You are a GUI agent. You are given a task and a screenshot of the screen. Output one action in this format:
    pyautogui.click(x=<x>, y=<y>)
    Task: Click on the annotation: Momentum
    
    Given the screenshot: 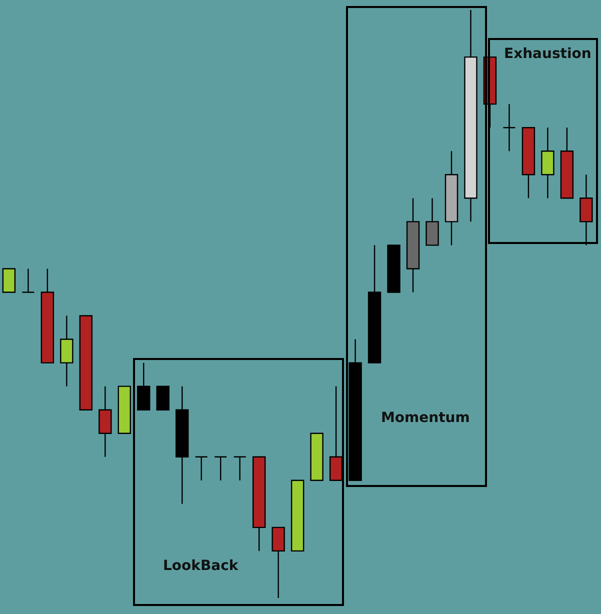 What is the action you would take?
    pyautogui.click(x=425, y=418)
    